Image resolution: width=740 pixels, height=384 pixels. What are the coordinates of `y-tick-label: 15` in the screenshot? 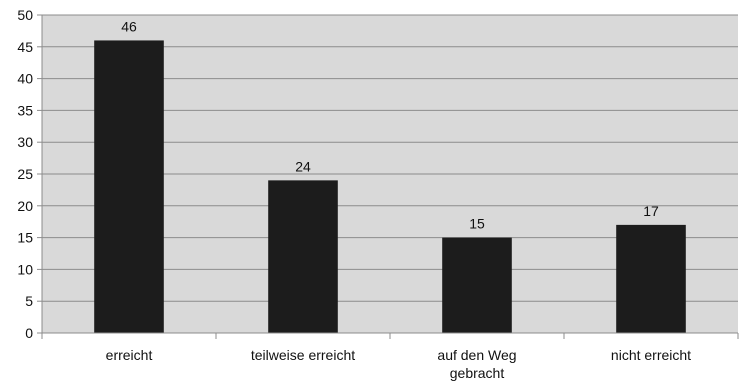 It's located at (25, 238).